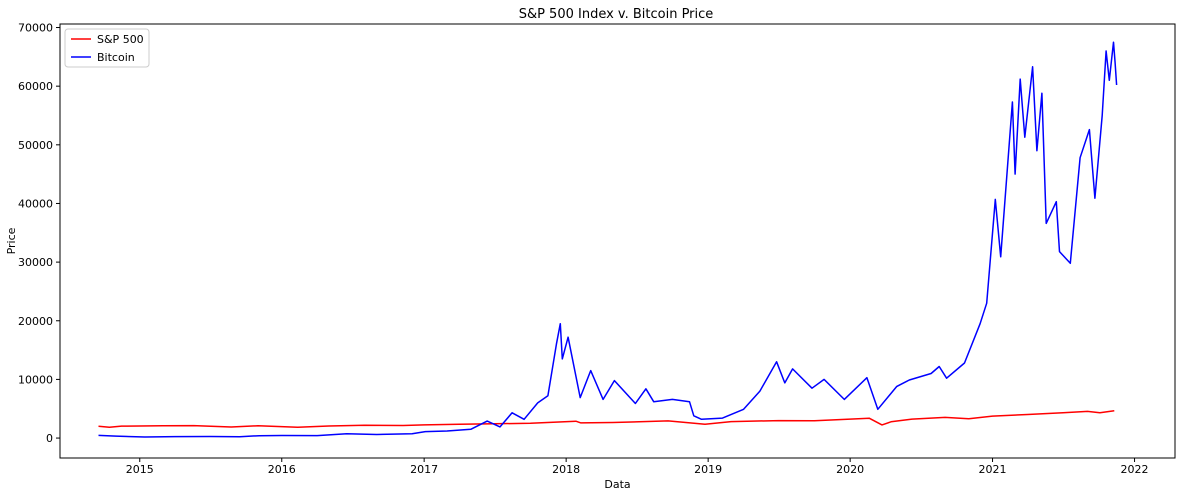 The image size is (1182, 496). Describe the element at coordinates (708, 469) in the screenshot. I see `x-tick-label: 2019` at that location.